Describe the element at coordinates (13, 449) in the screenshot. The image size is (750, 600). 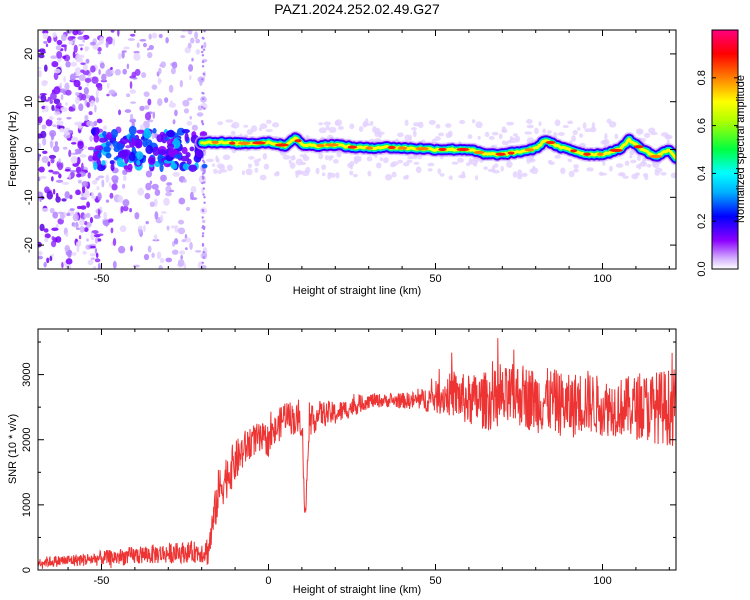
I see `snr-y-axis-label: SNR (10 * v/v)` at that location.